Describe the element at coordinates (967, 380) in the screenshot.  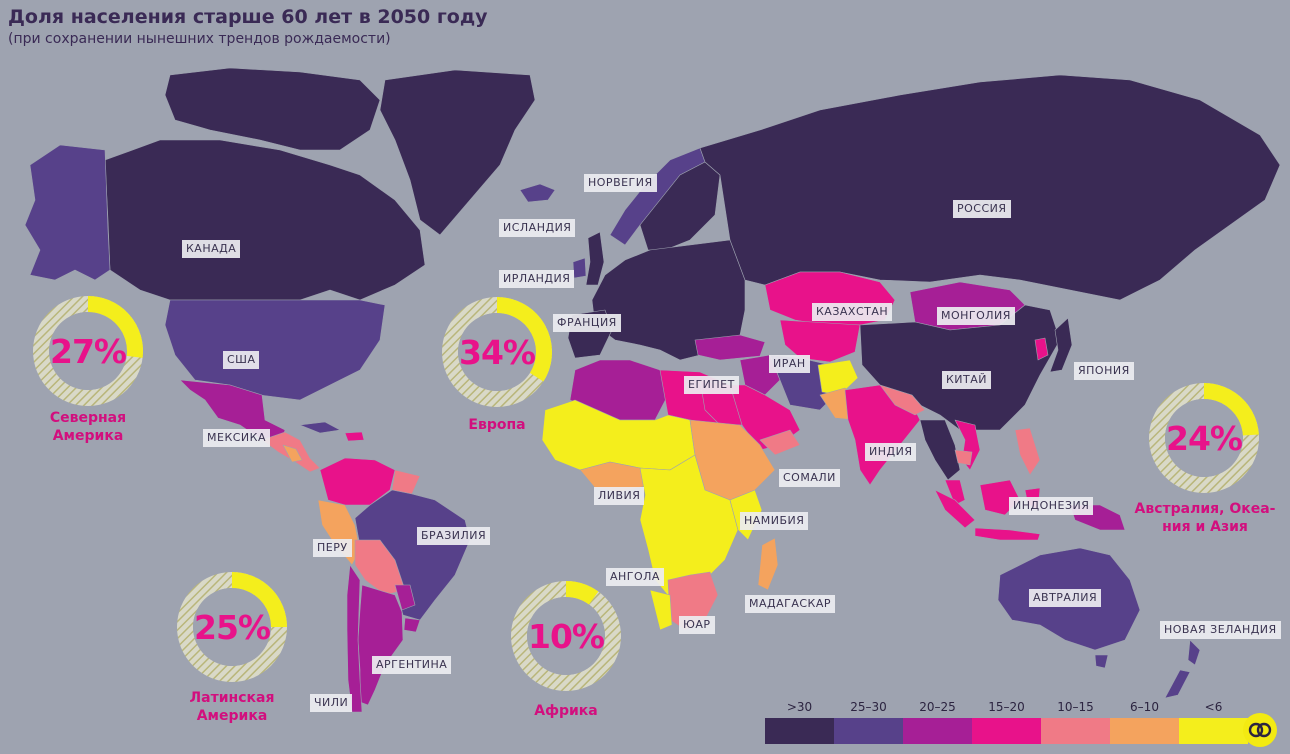
I see `label-china: КИТАЙ` at that location.